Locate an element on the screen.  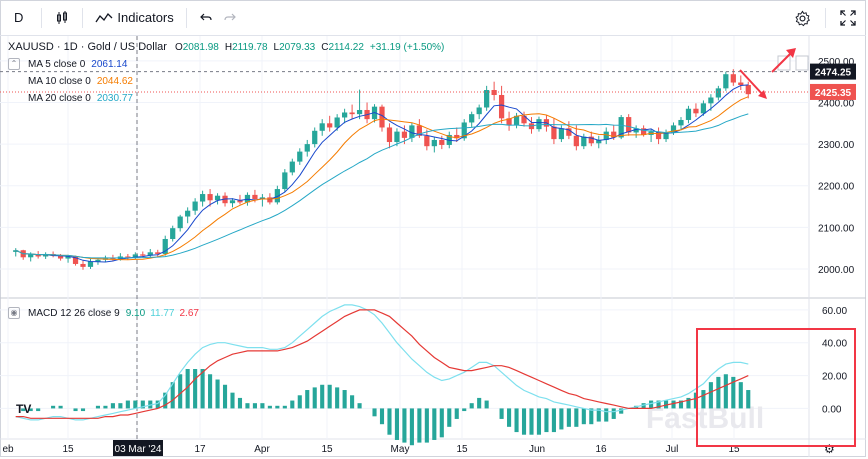
undo-button is located at coordinates (206, 18).